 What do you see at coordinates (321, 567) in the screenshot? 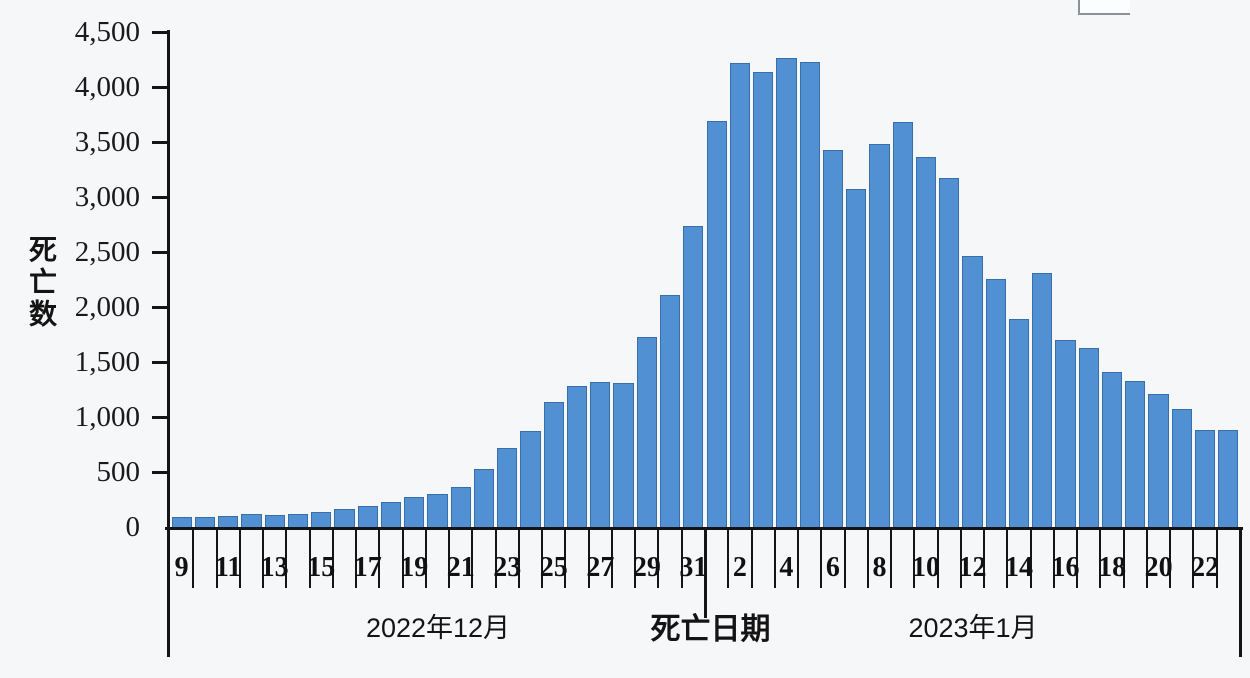
I see `x-tick-label-15: 15` at bounding box center [321, 567].